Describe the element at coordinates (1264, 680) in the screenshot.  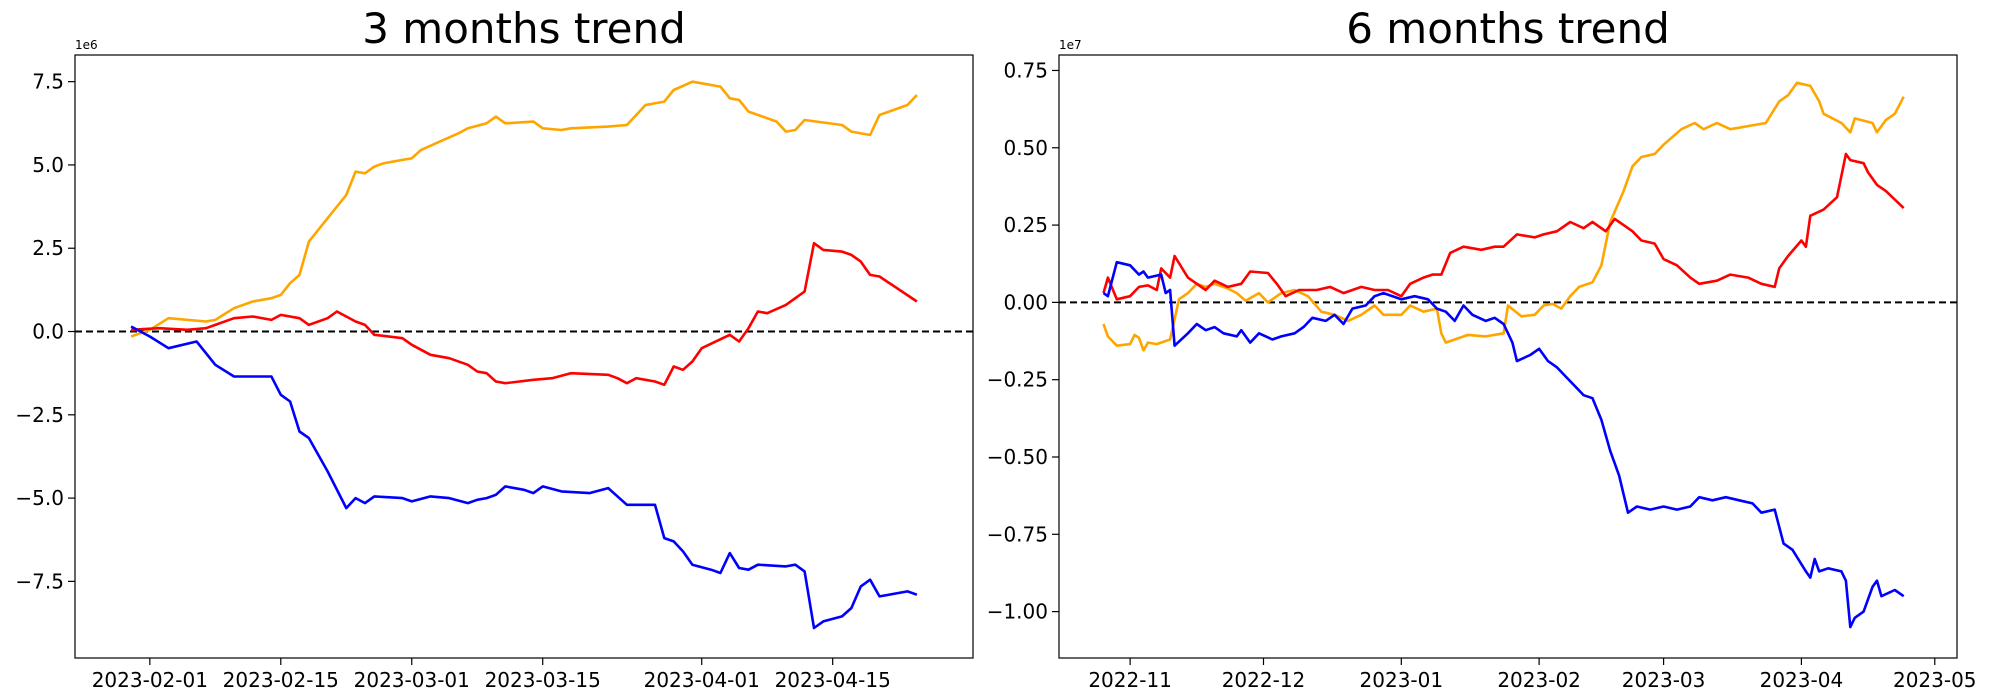
I see `x-tick-label: 2022-12` at that location.